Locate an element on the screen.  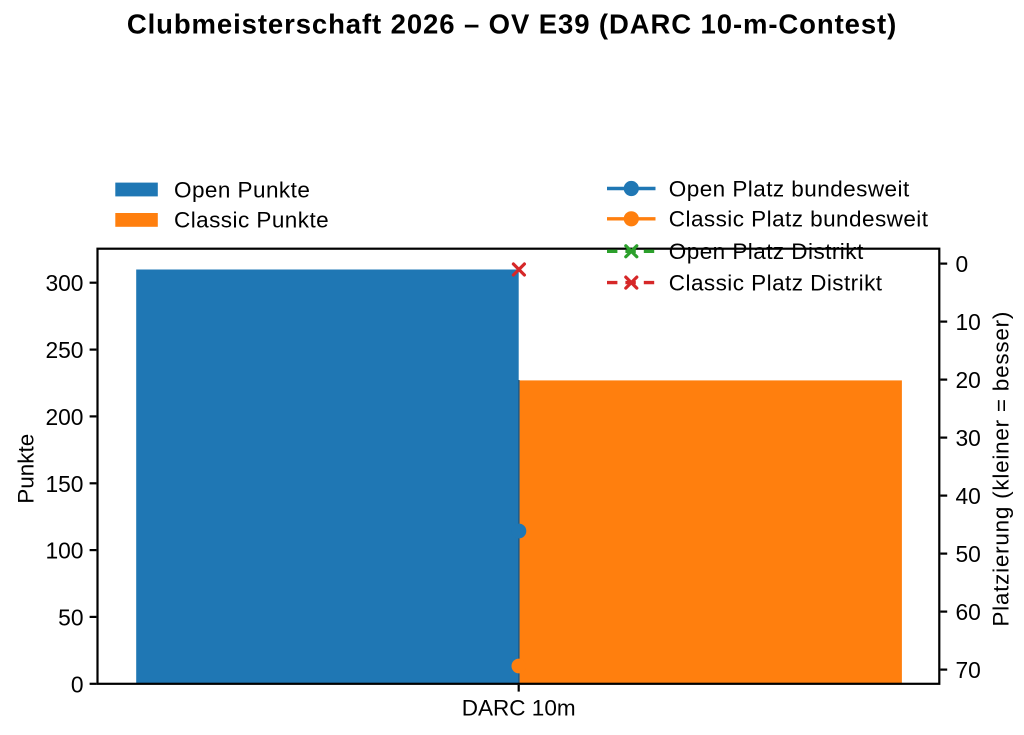
svg-text: DARC 10m is located at coordinates (519, 708).